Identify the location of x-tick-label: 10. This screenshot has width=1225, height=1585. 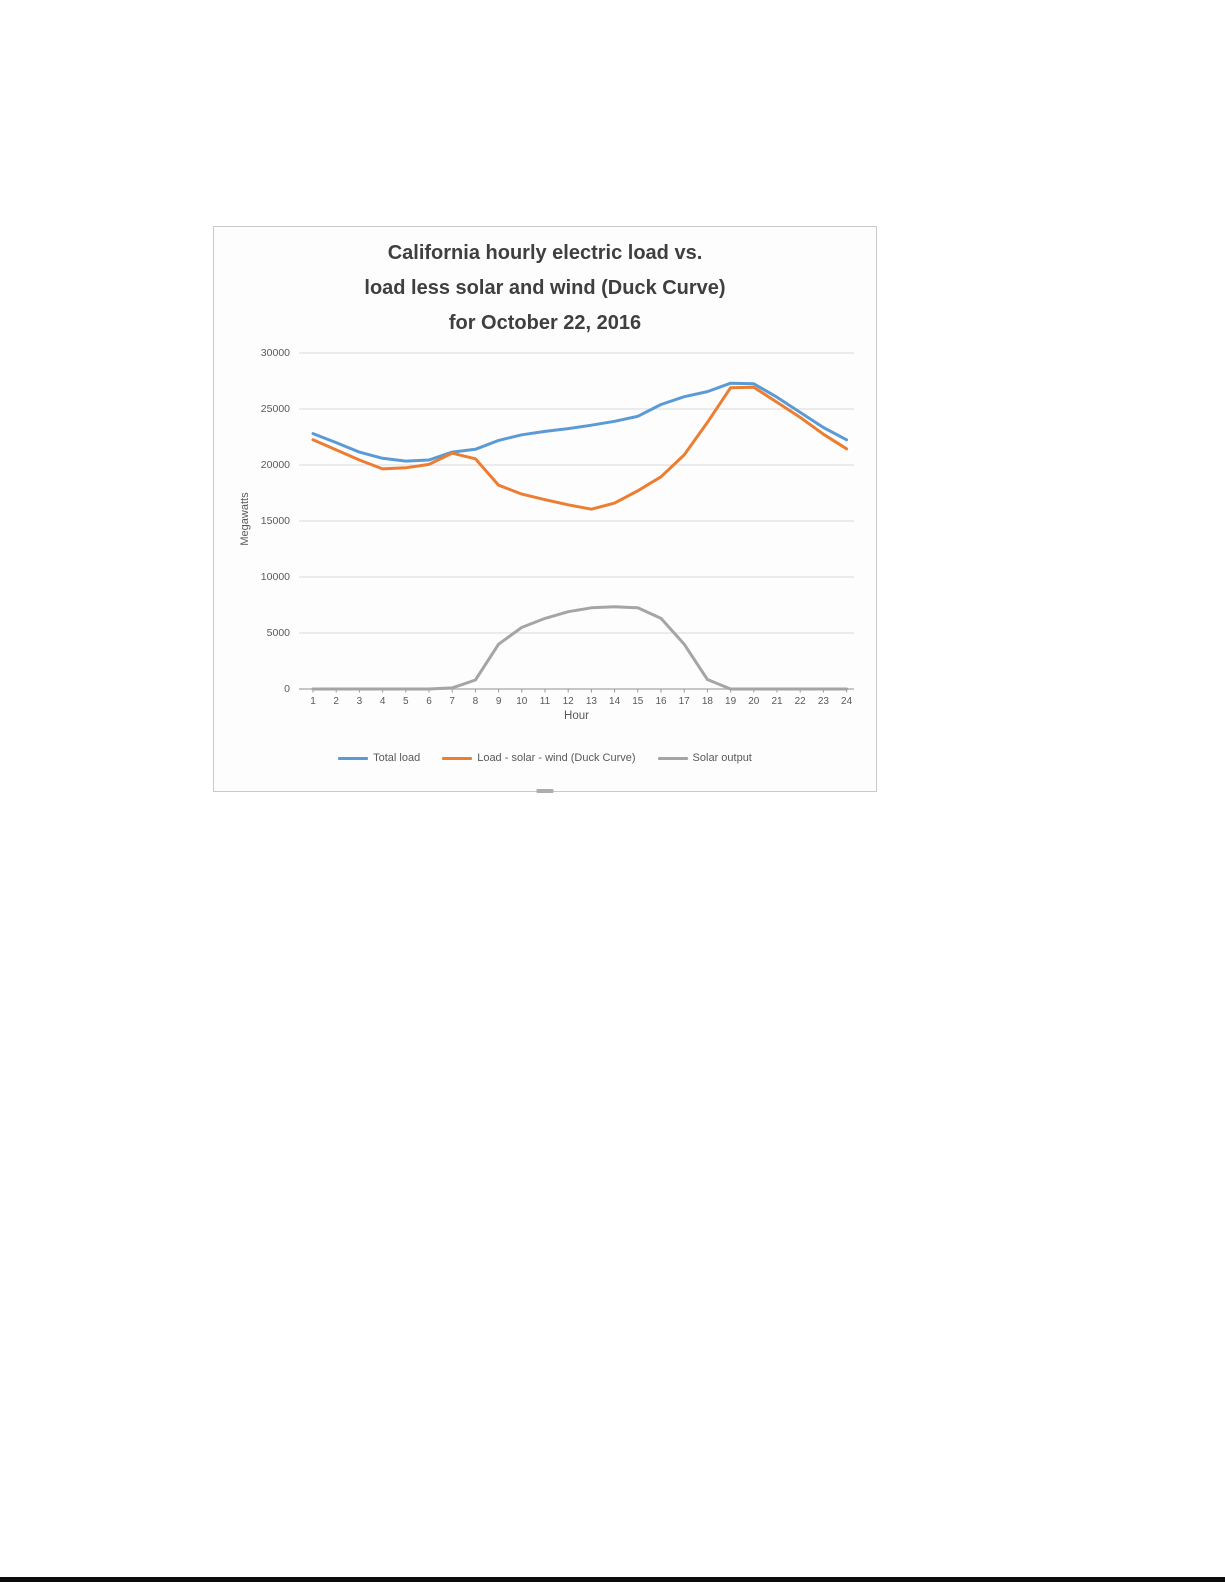
(522, 701).